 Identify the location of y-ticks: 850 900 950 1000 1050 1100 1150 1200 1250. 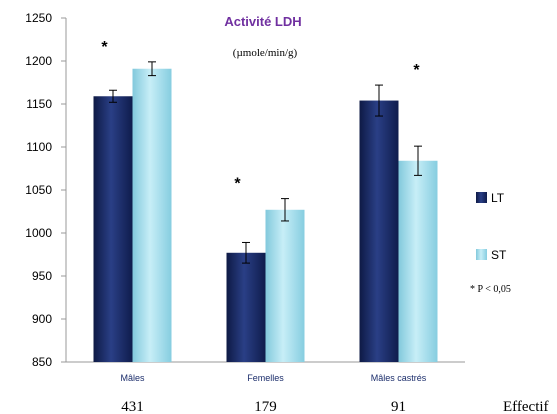
(45, 190).